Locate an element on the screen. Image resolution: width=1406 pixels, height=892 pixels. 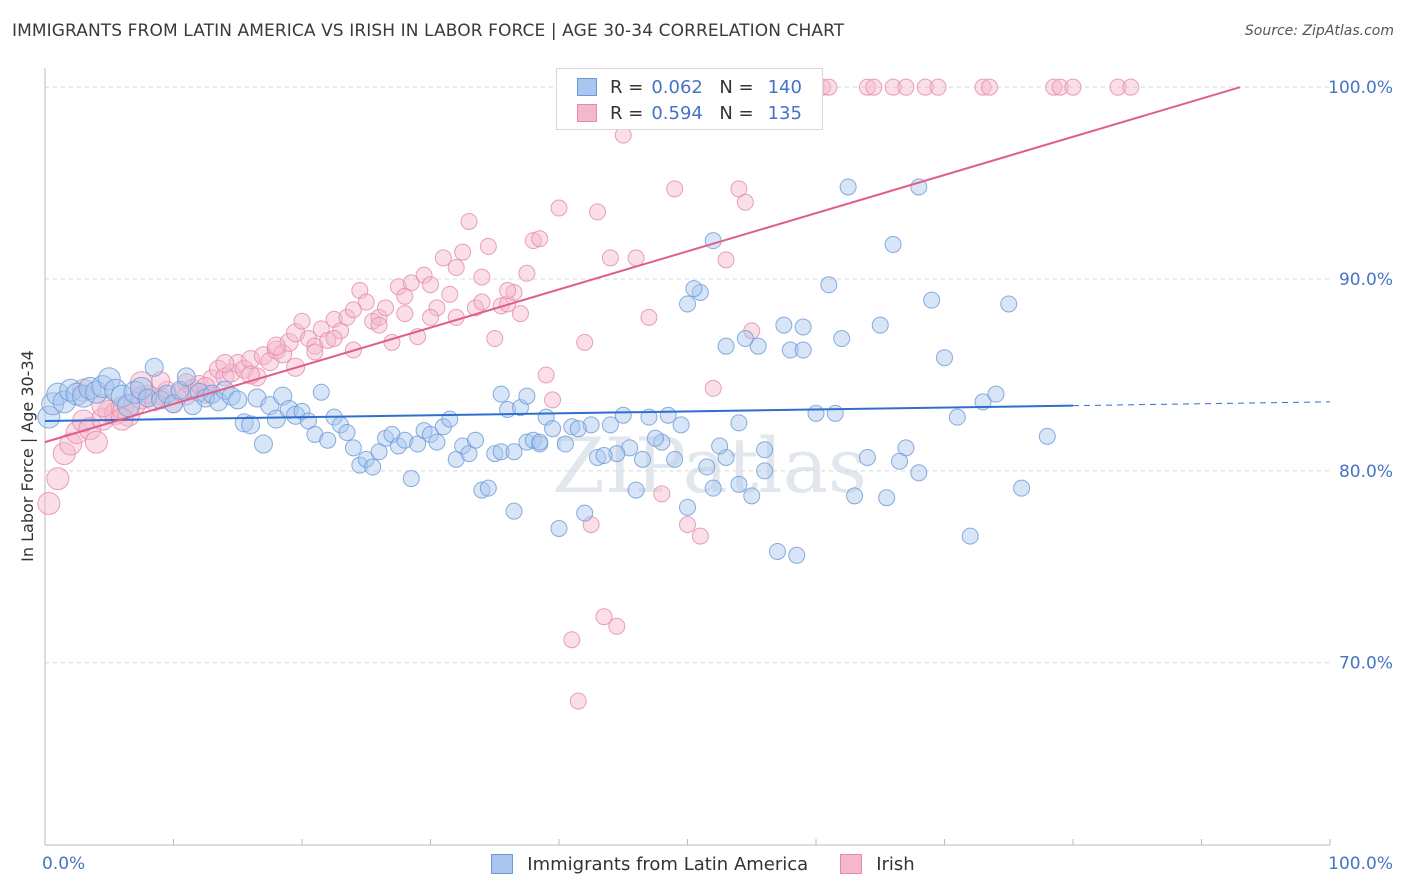
x-tick-label: 0.0% is located at coordinates (63, 864).